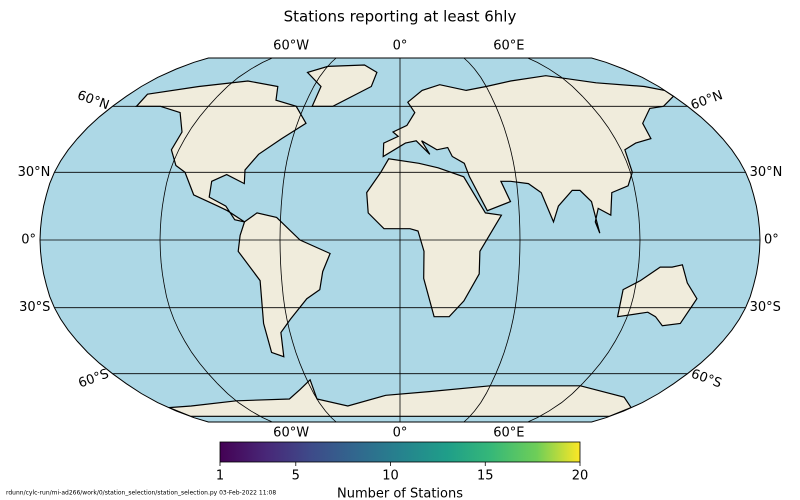 The height and width of the screenshot is (500, 800). Describe the element at coordinates (400, 17) in the screenshot. I see `map-title: Stations reporting at least 6hly` at that location.